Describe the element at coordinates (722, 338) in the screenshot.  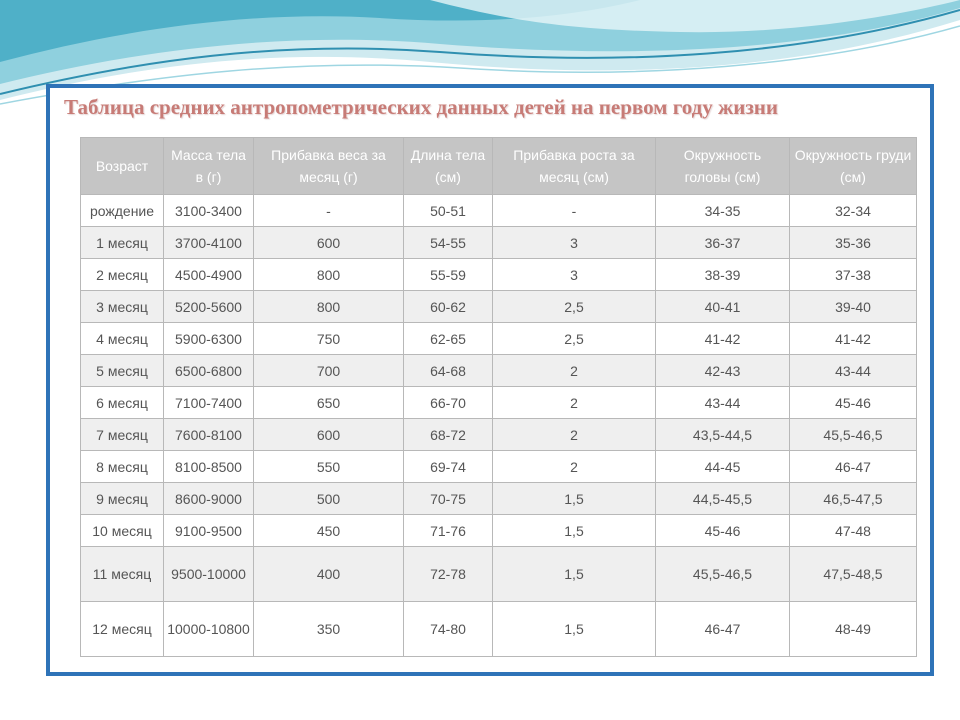
I see `cell-head-circumference: 41-42` at that location.